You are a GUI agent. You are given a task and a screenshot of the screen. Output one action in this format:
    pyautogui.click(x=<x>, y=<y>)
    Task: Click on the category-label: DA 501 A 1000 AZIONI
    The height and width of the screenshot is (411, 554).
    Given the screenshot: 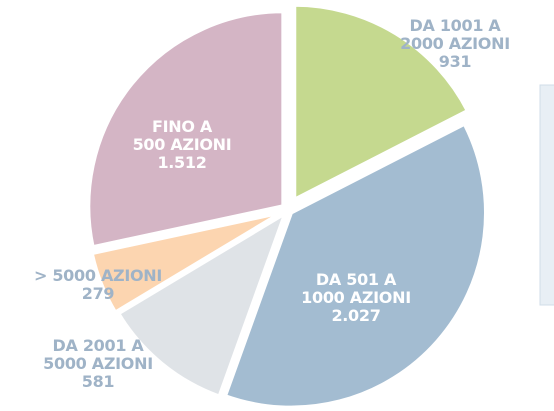 What is the action you would take?
    pyautogui.click(x=356, y=288)
    